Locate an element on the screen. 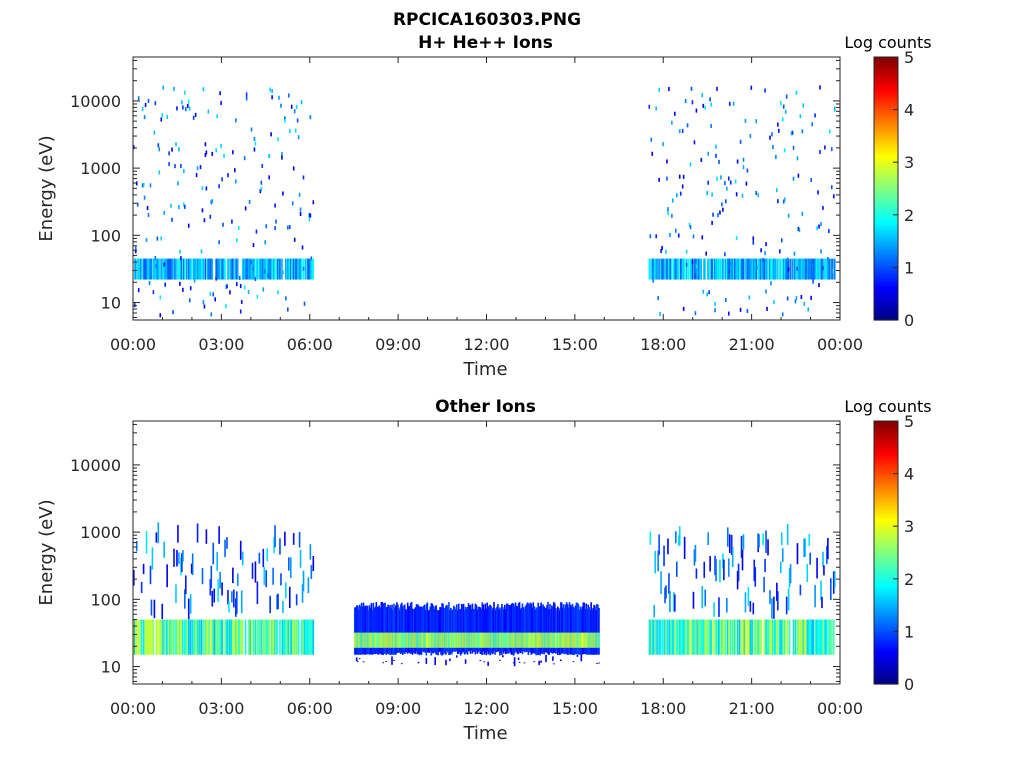 This screenshot has height=768, width=1024. y-tick-label: 100 is located at coordinates (105, 235).